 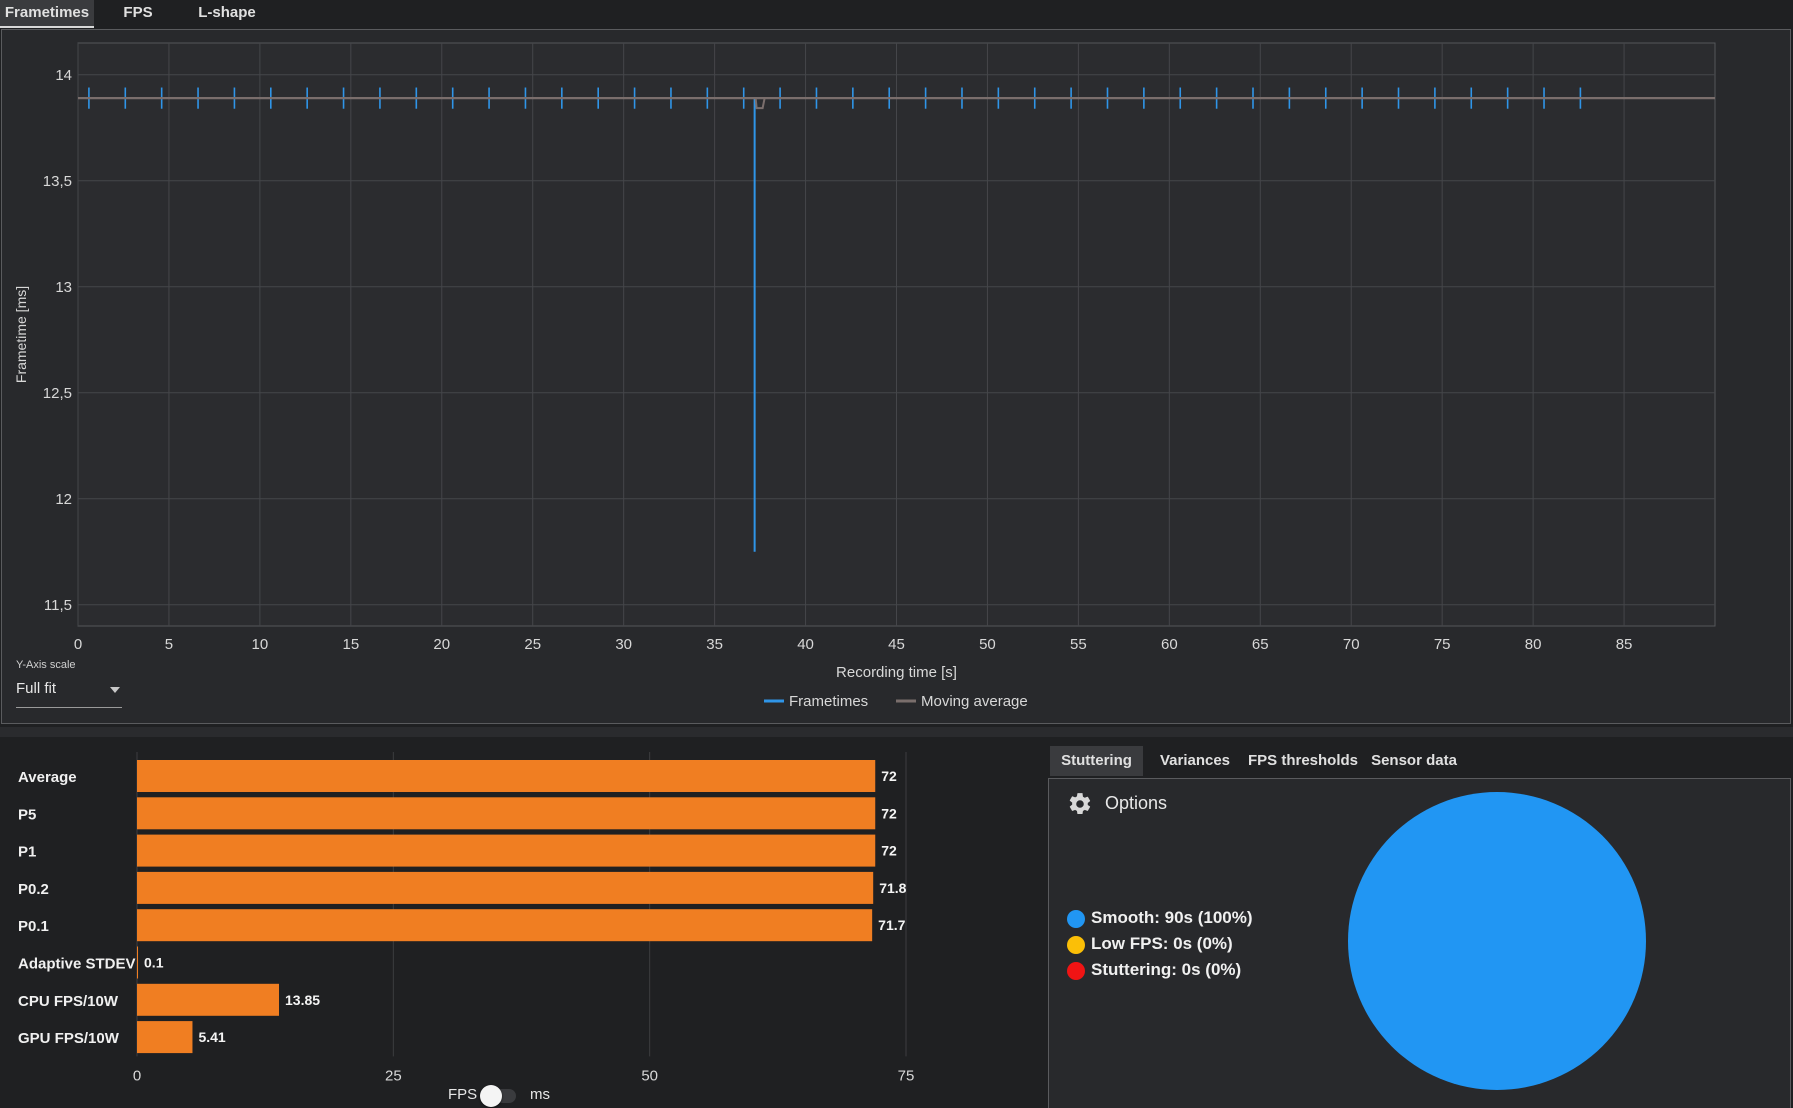 I want to click on top-tab-bar: Frametimes FPS L-shape, so click(x=896, y=14).